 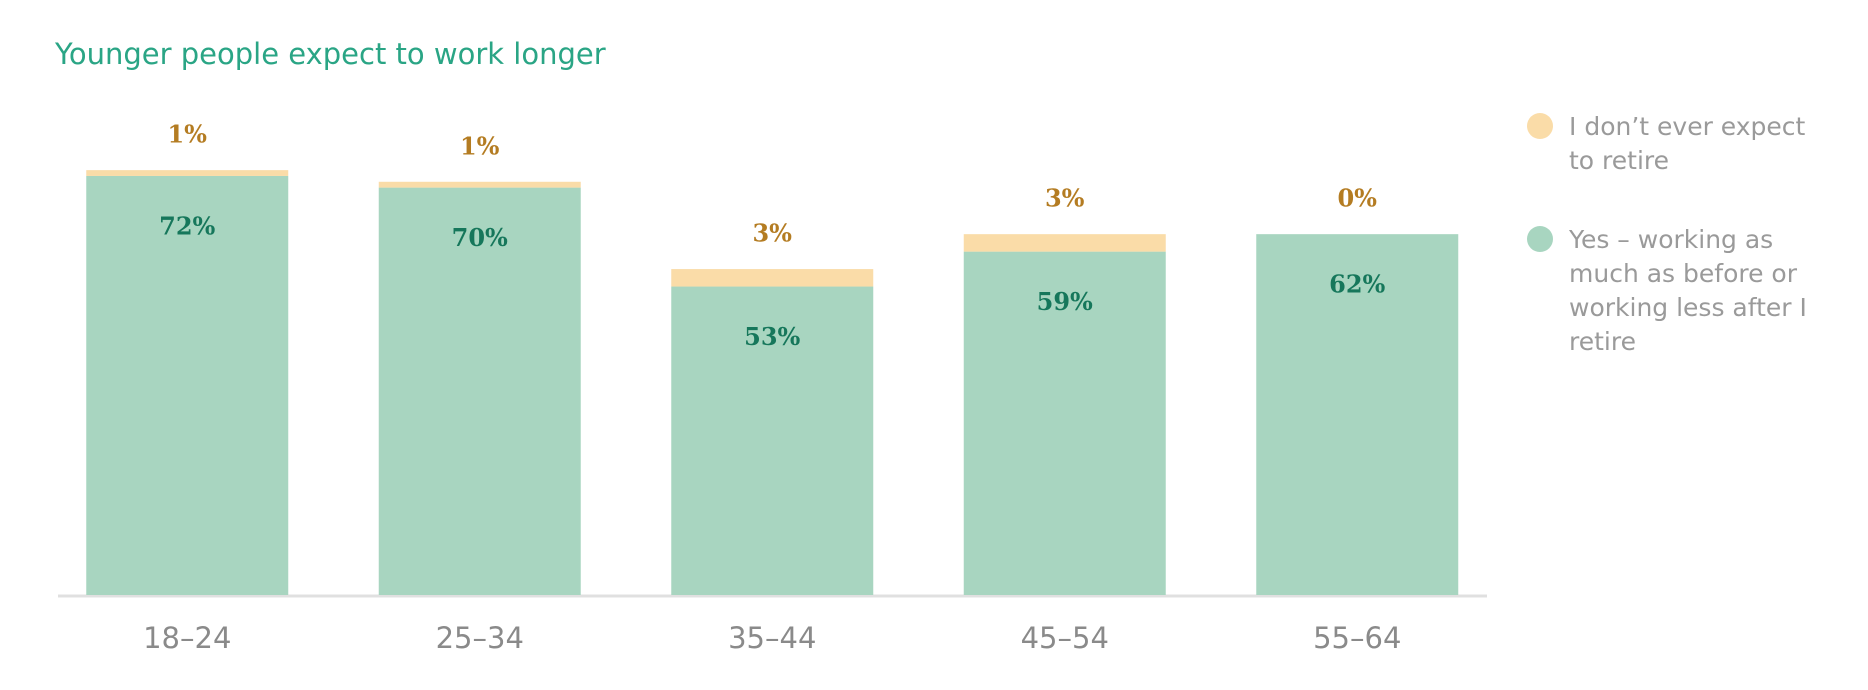 I want to click on value-label: 53%, so click(x=772, y=336).